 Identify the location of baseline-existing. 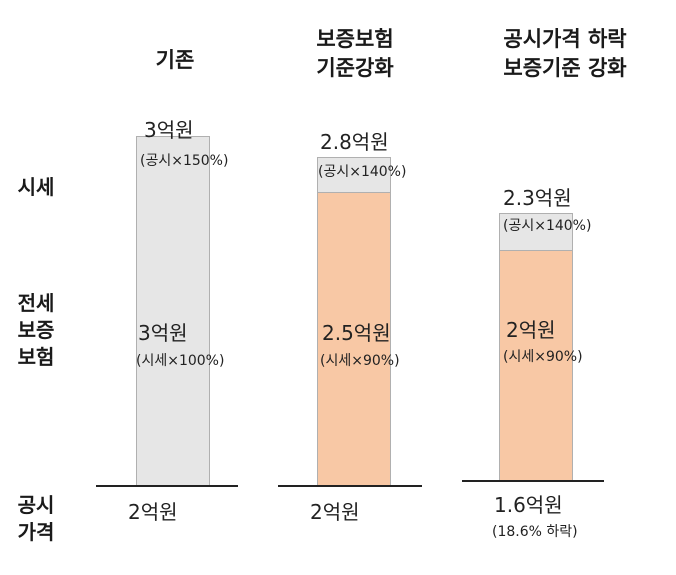
(167, 486).